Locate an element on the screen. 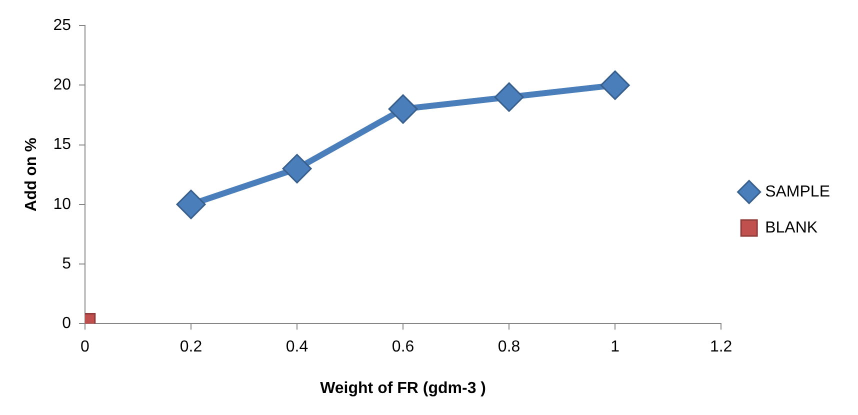 The height and width of the screenshot is (415, 858). x-tick-label: 0.2 is located at coordinates (191, 347).